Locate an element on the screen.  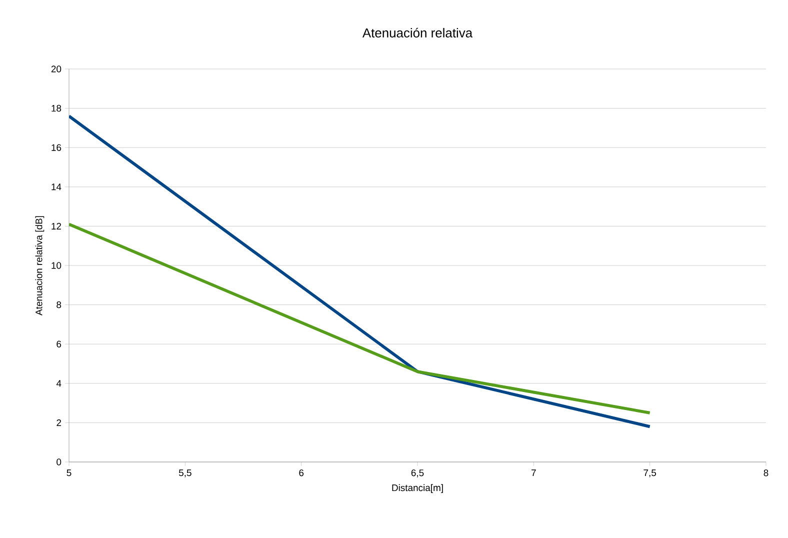
y-axis-title: Atenuacion relativa [dB] is located at coordinates (39, 266).